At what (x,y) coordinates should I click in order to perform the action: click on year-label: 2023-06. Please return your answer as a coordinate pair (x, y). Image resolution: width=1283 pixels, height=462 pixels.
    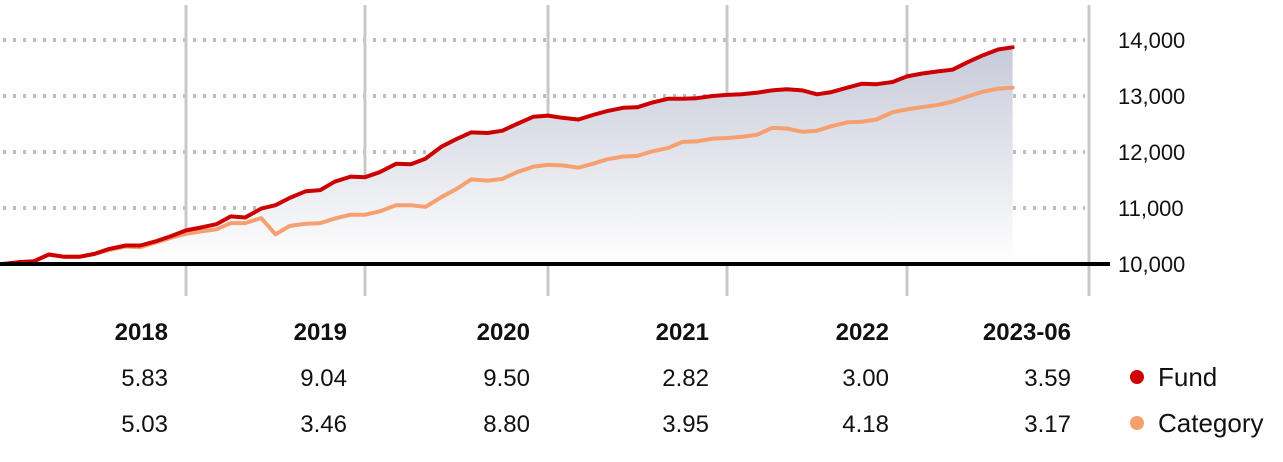
    Looking at the image, I should click on (1027, 332).